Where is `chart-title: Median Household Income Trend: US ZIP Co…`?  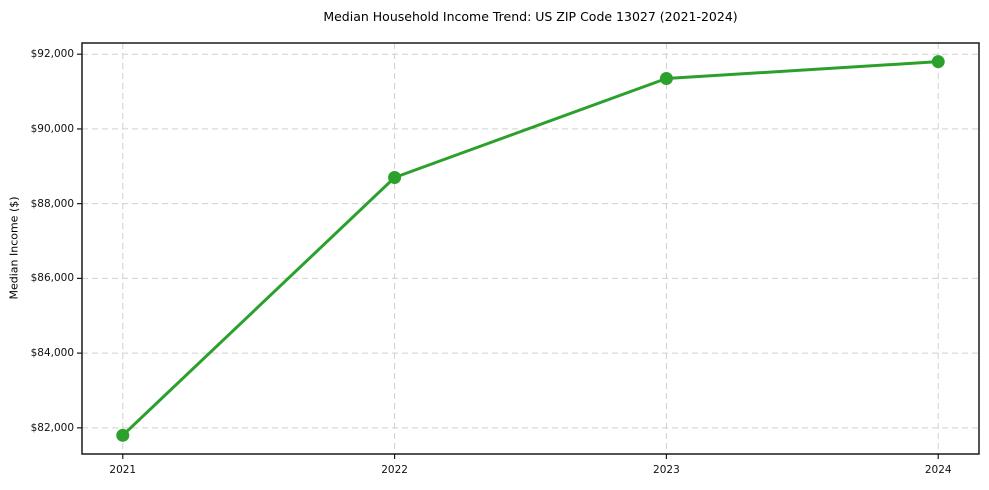 chart-title: Median Household Income Trend: US ZIP Co… is located at coordinates (530, 16).